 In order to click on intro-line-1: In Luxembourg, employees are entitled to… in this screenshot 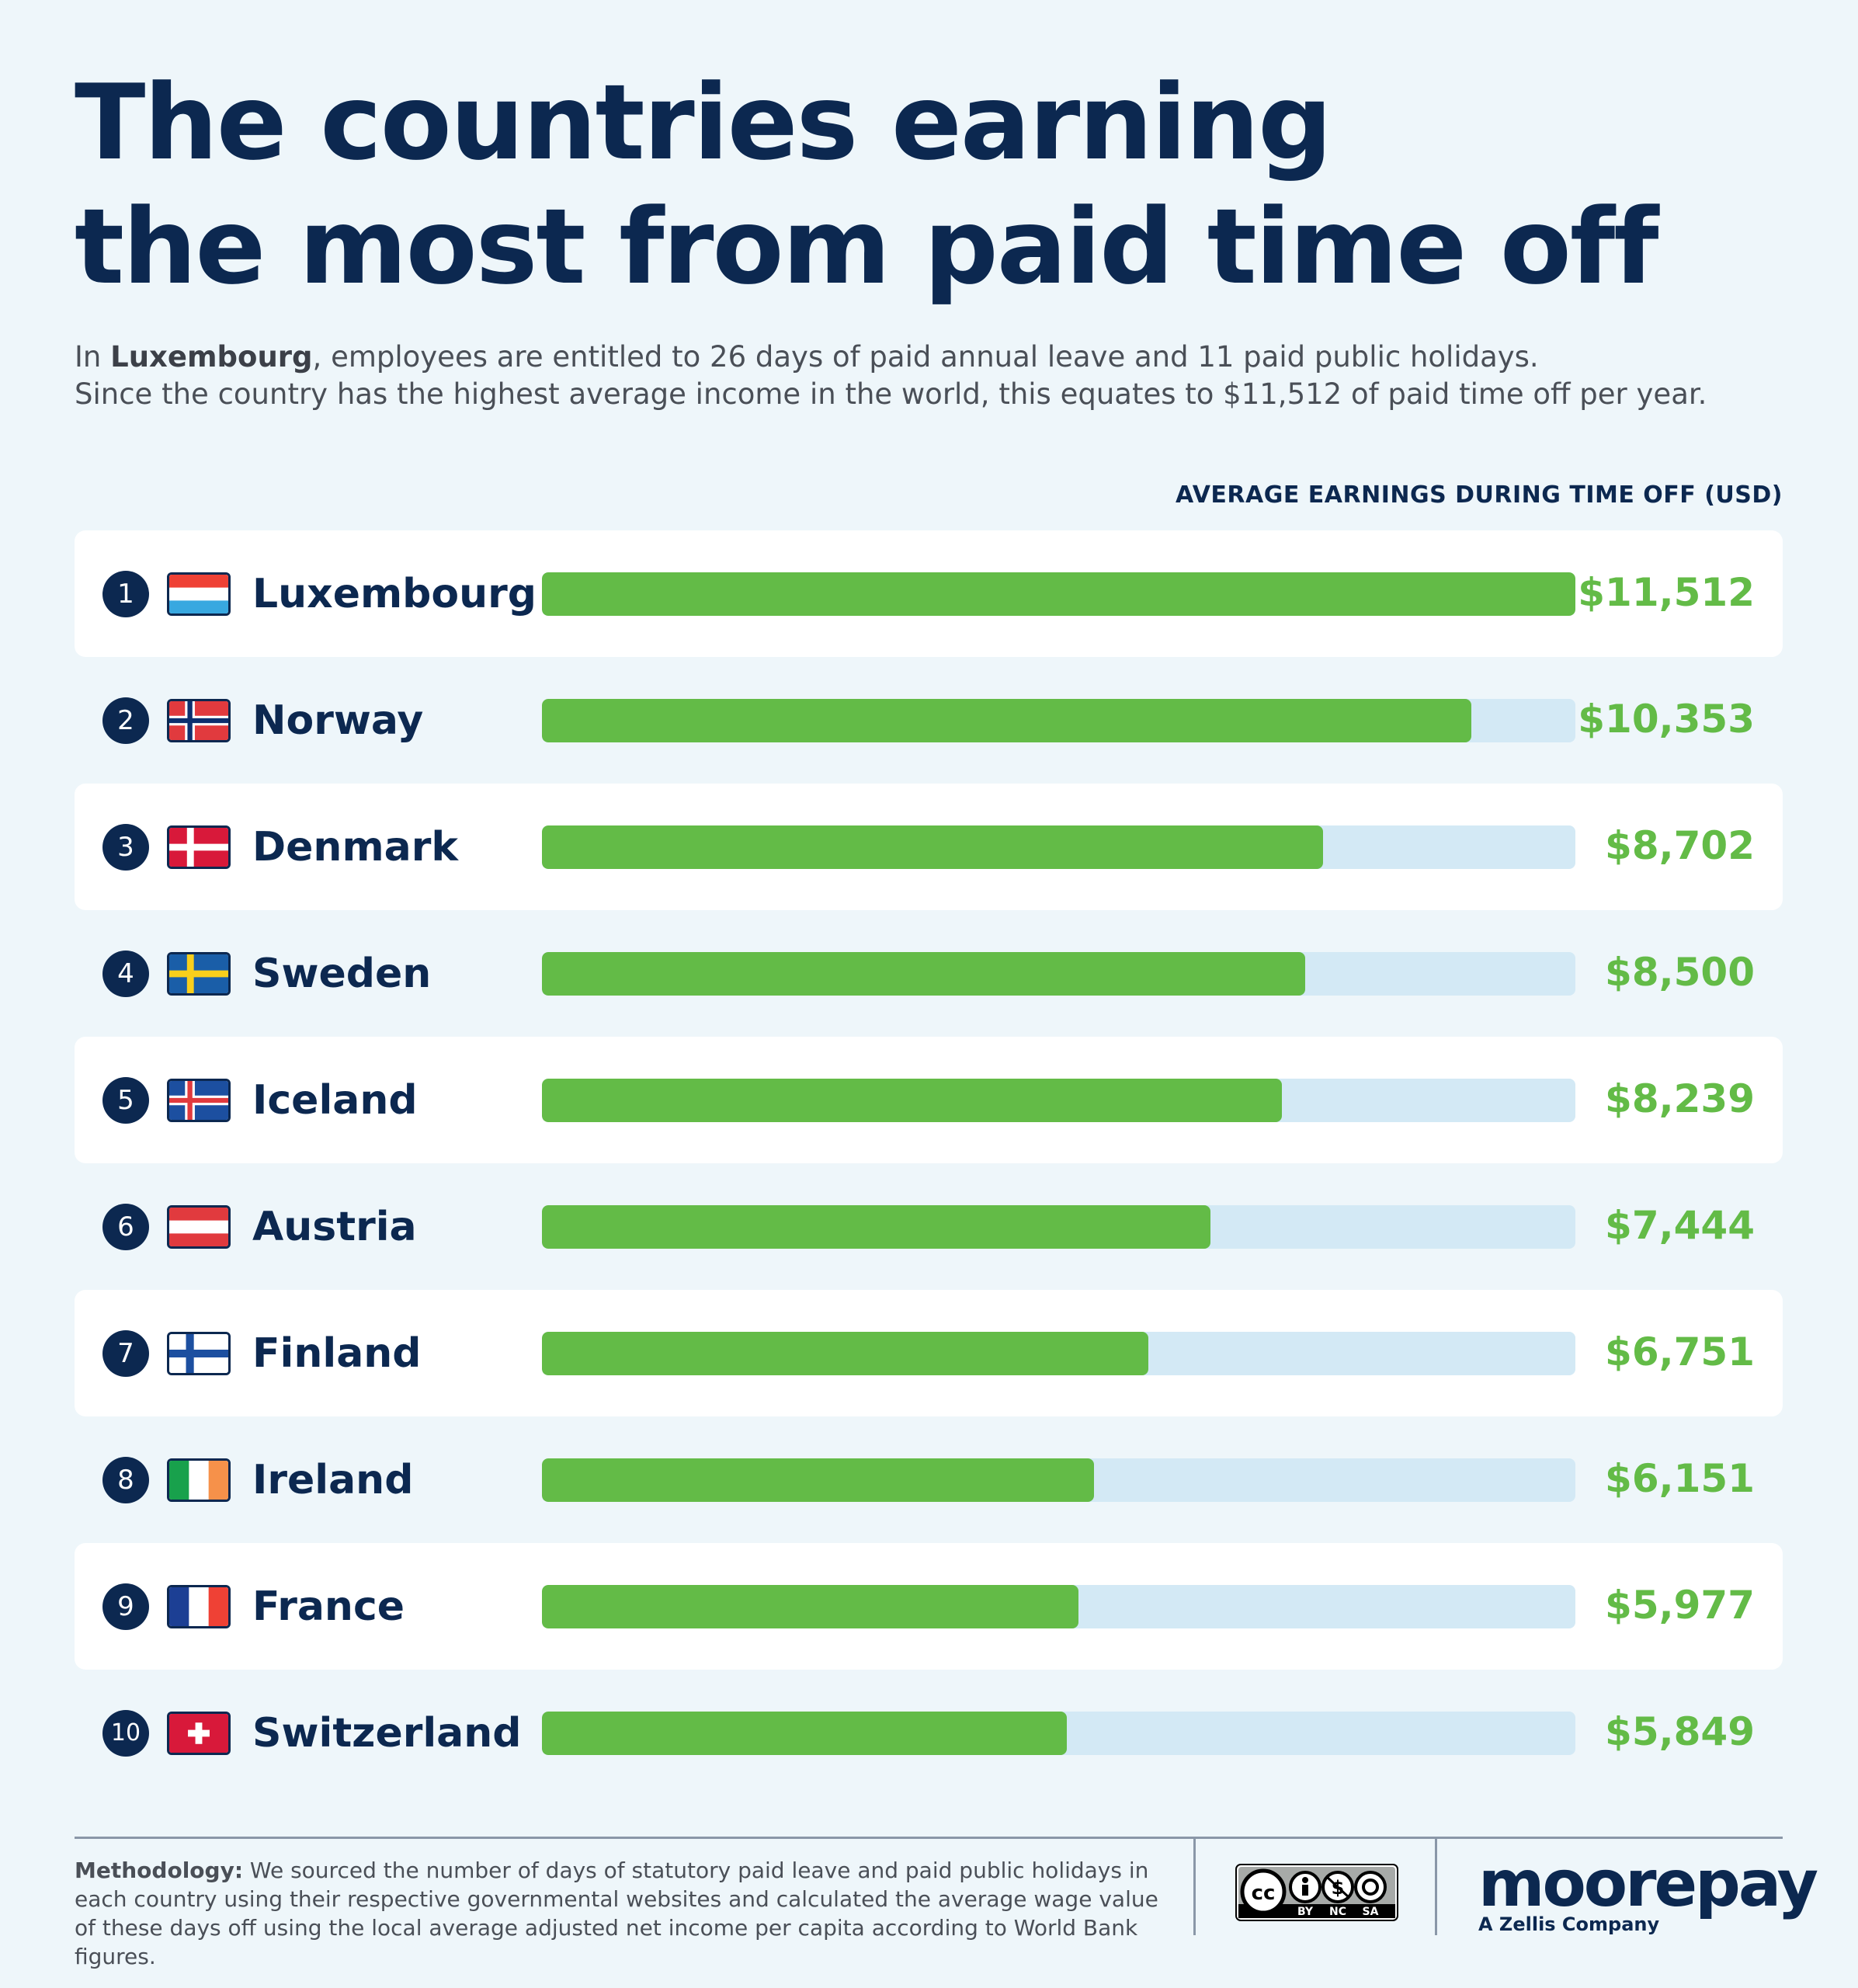, I will do `click(807, 357)`.